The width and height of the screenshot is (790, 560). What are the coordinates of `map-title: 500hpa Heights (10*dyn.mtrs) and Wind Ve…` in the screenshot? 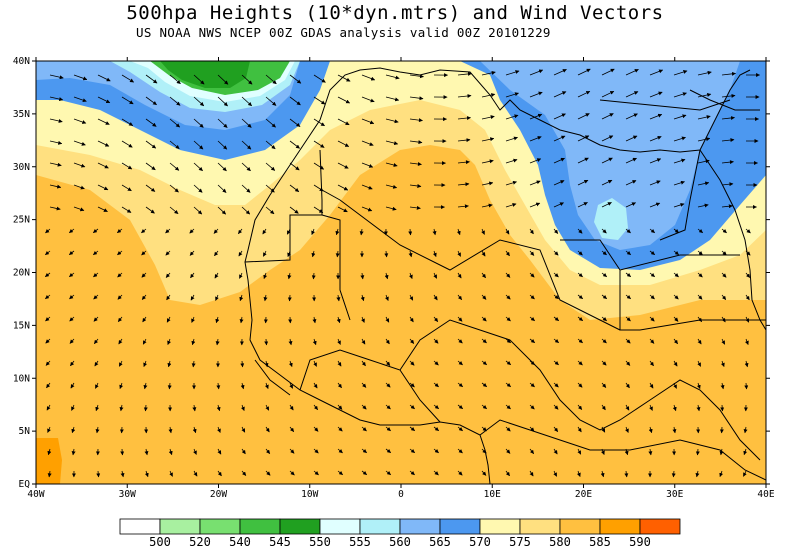 It's located at (395, 13).